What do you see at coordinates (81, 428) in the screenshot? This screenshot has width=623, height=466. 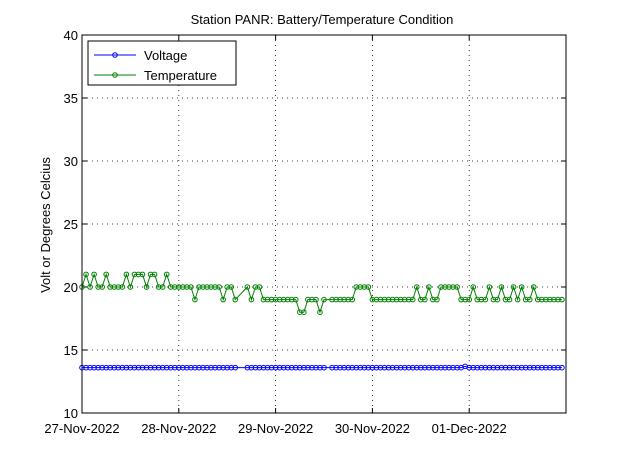 I see `x-tick-label: 27-Nov-2022` at bounding box center [81, 428].